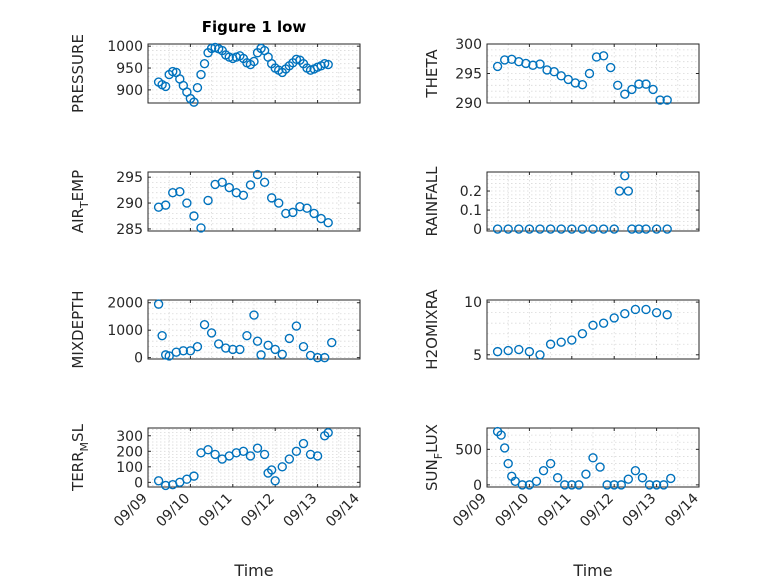 The width and height of the screenshot is (778, 583). What do you see at coordinates (432, 329) in the screenshot?
I see `y-axis-label: H2OMIXRA` at bounding box center [432, 329].